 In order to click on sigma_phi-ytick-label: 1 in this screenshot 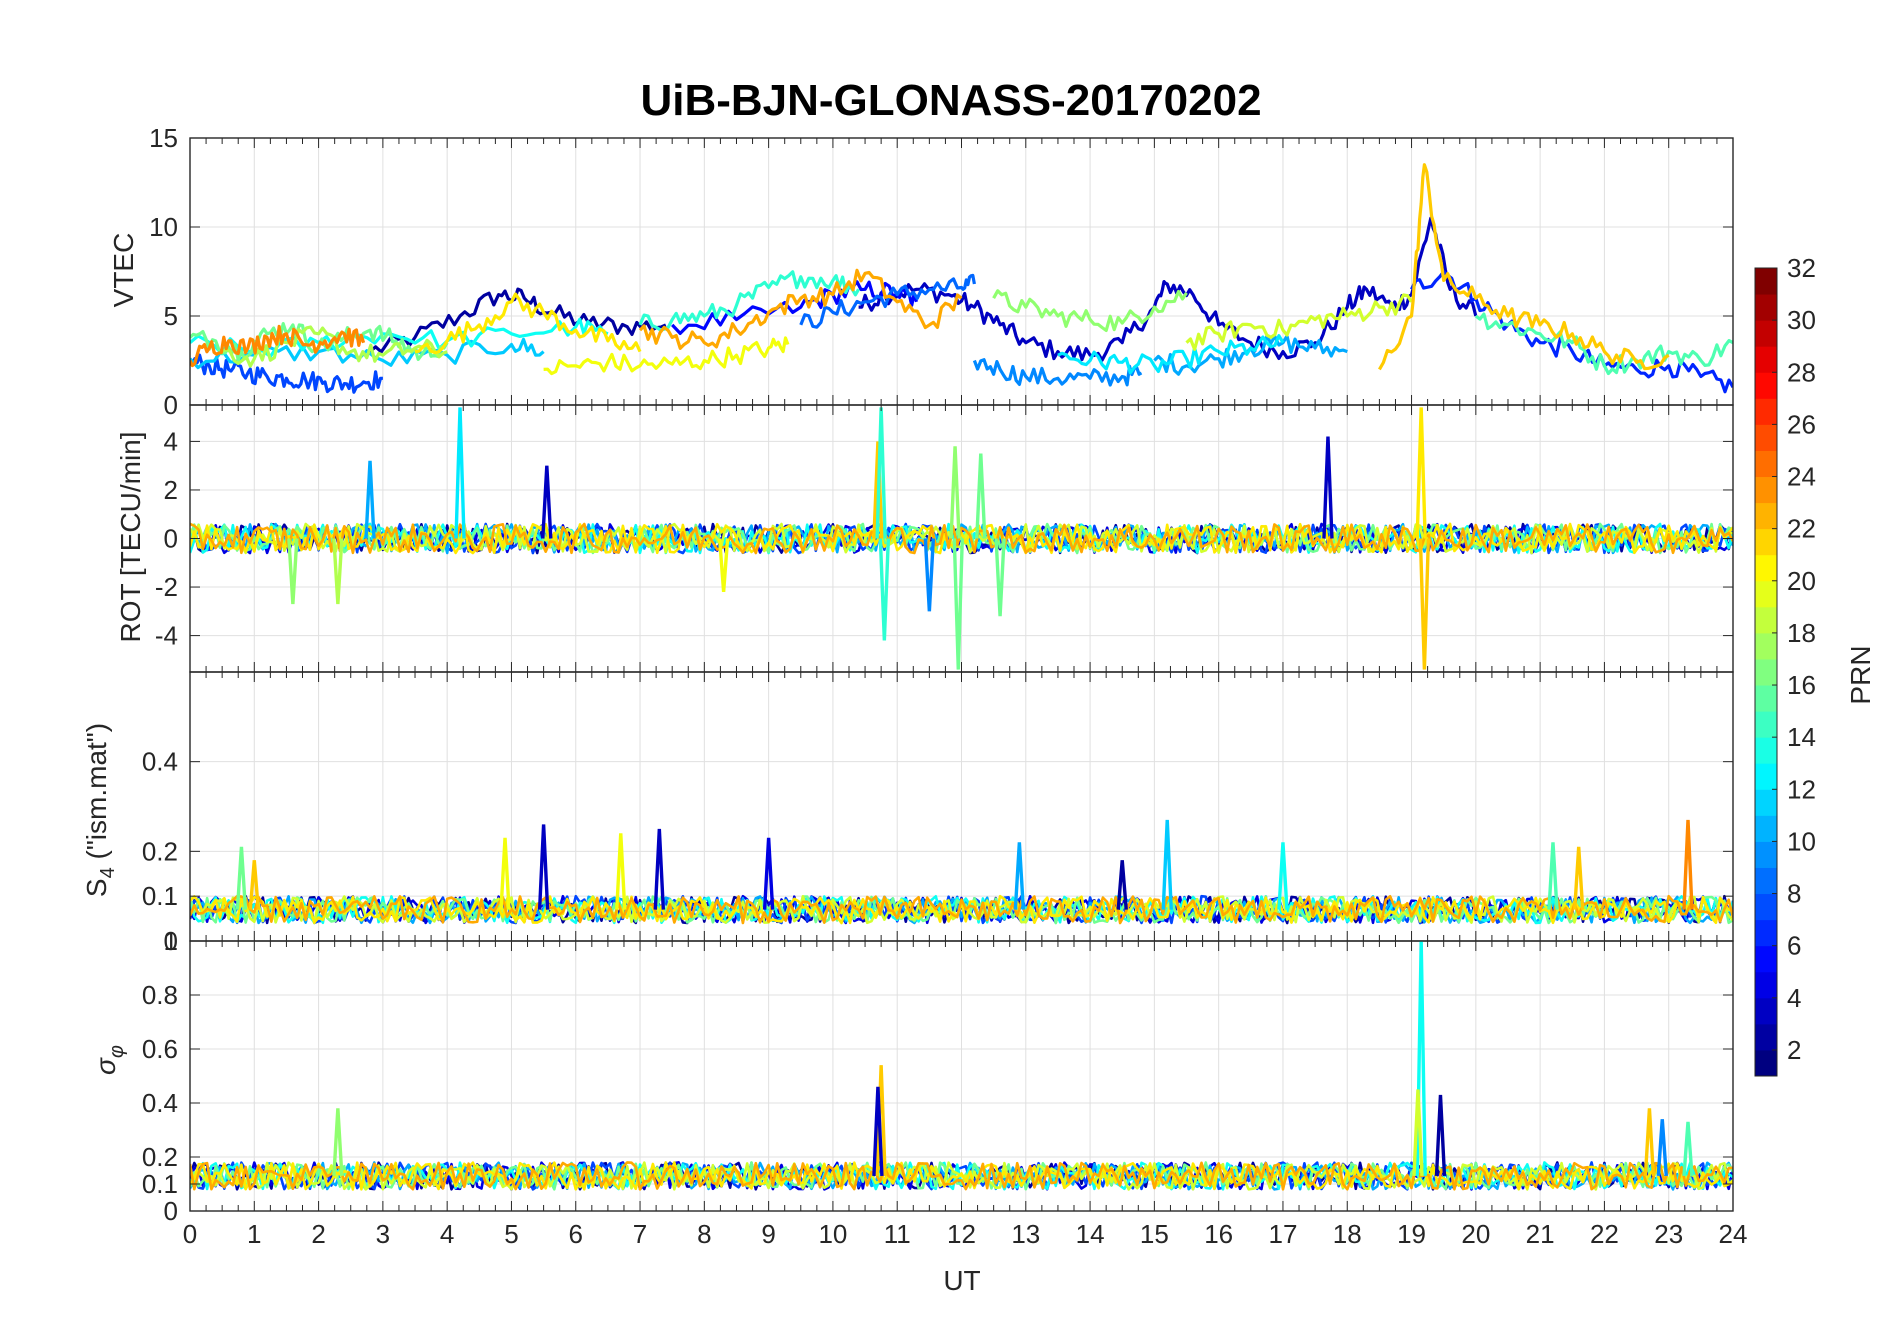, I will do `click(171, 941)`.